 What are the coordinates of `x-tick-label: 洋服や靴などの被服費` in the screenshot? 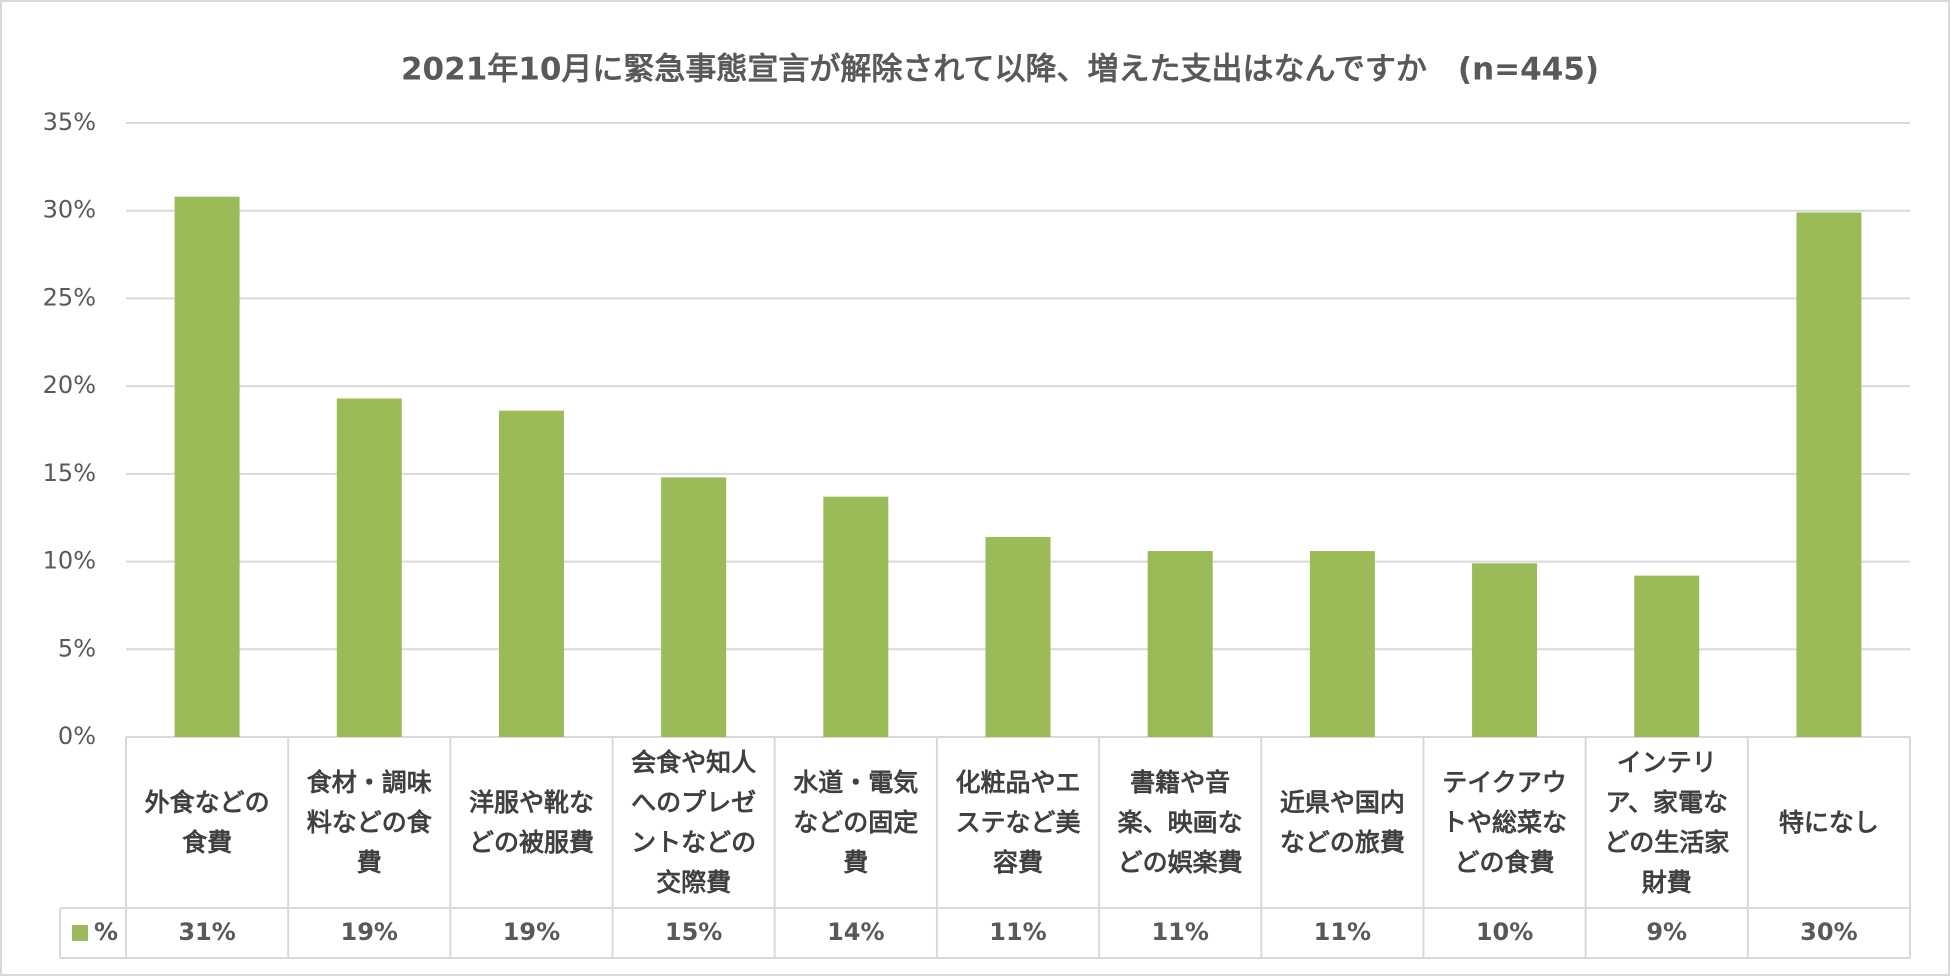 It's located at (531, 822).